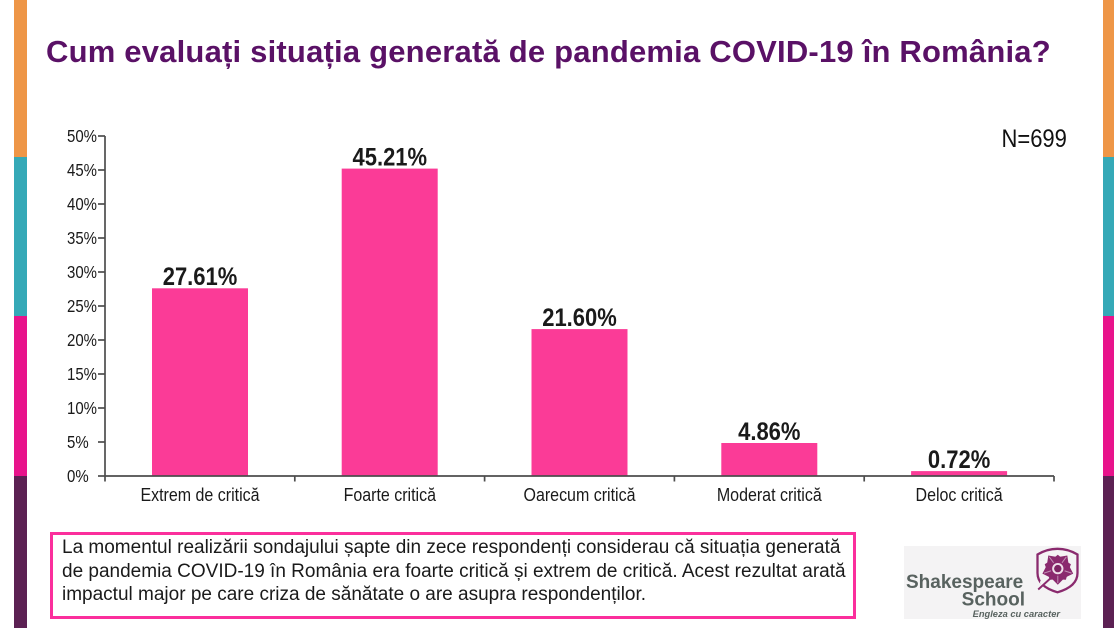 The width and height of the screenshot is (1114, 628). I want to click on svg-text: School, so click(993, 600).